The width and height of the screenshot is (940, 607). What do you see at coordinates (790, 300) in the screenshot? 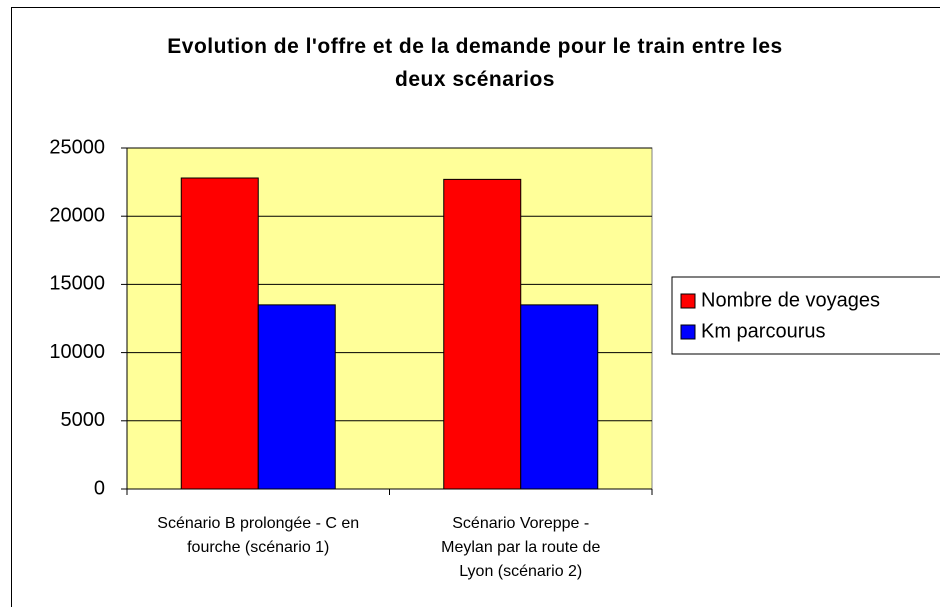
I see `legend-label: Nombre de voyages` at bounding box center [790, 300].